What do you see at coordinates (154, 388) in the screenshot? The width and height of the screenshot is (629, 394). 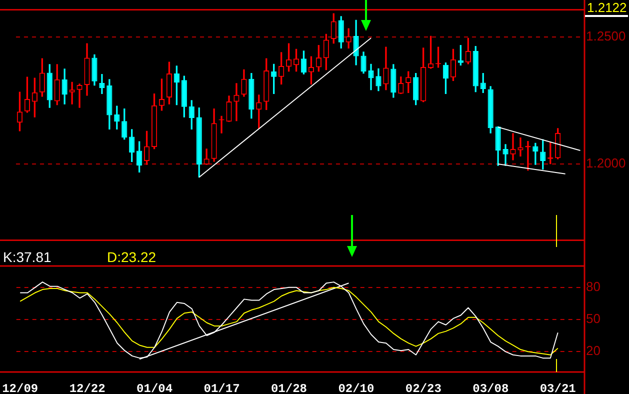 I see `x-tick-label: 01/04` at bounding box center [154, 388].